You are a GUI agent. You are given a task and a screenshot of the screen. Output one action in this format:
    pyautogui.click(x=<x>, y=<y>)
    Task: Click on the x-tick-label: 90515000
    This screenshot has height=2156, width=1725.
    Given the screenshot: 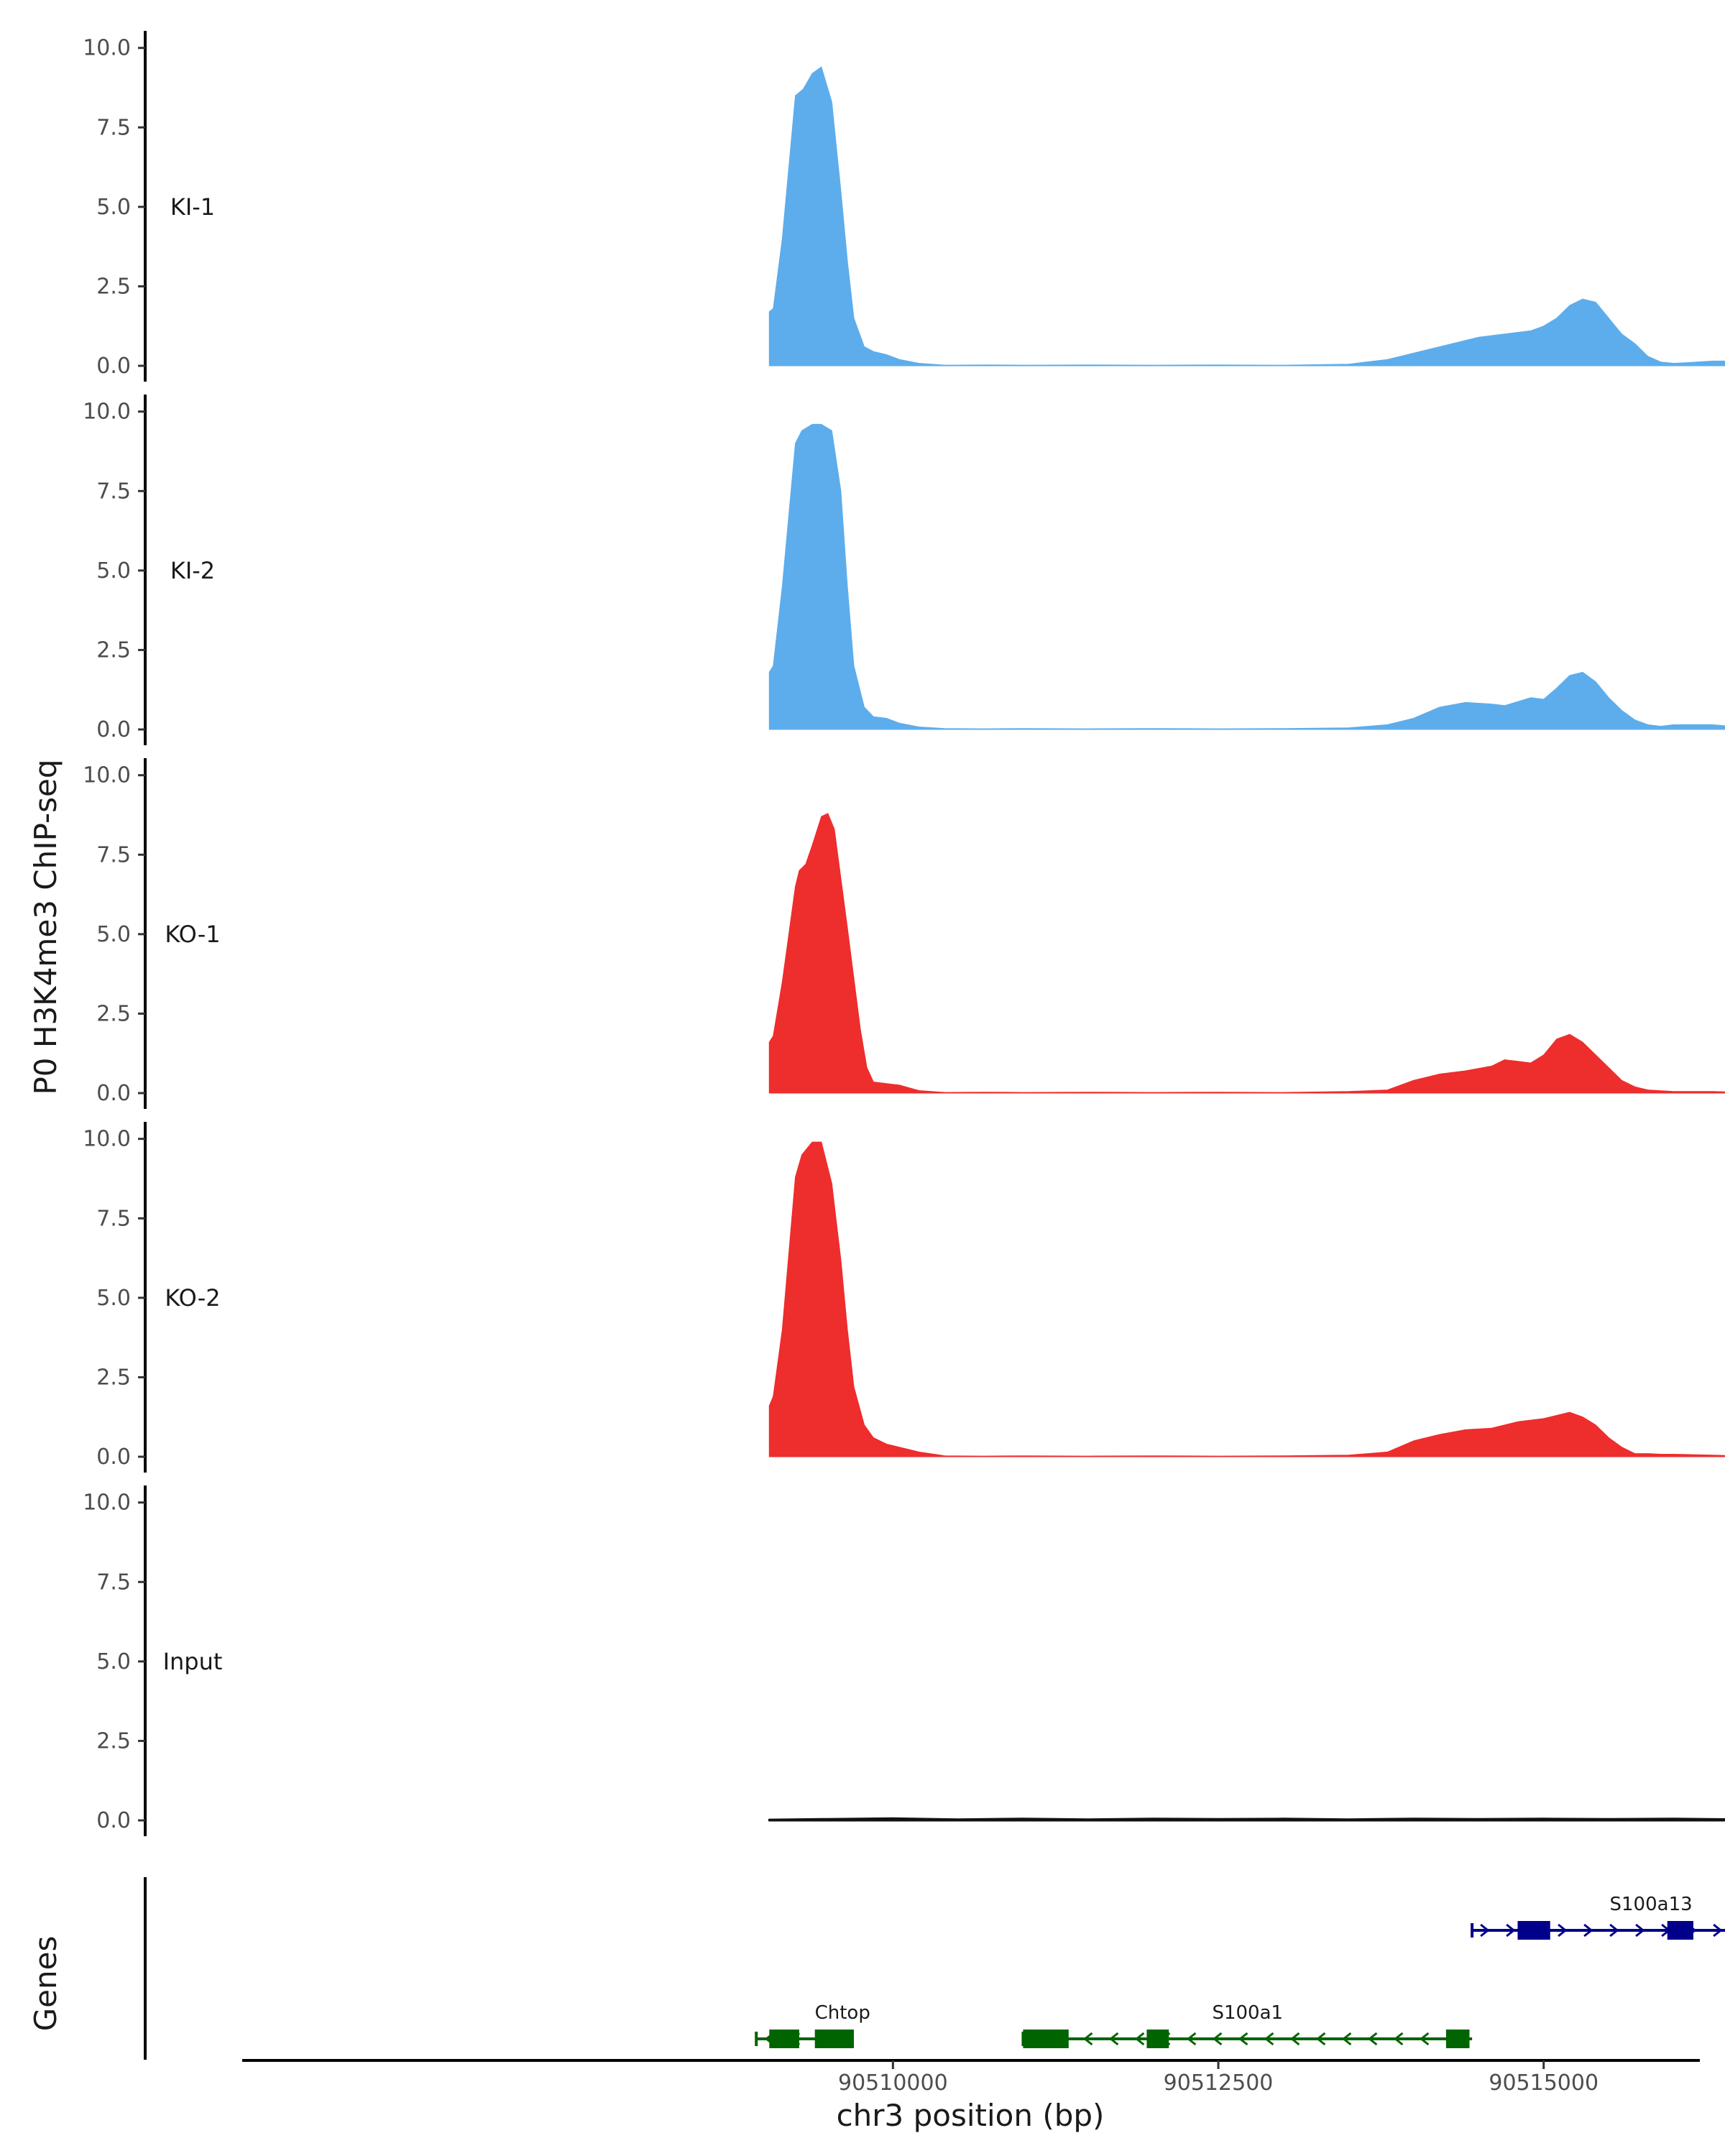 What is the action you would take?
    pyautogui.click(x=1543, y=2083)
    